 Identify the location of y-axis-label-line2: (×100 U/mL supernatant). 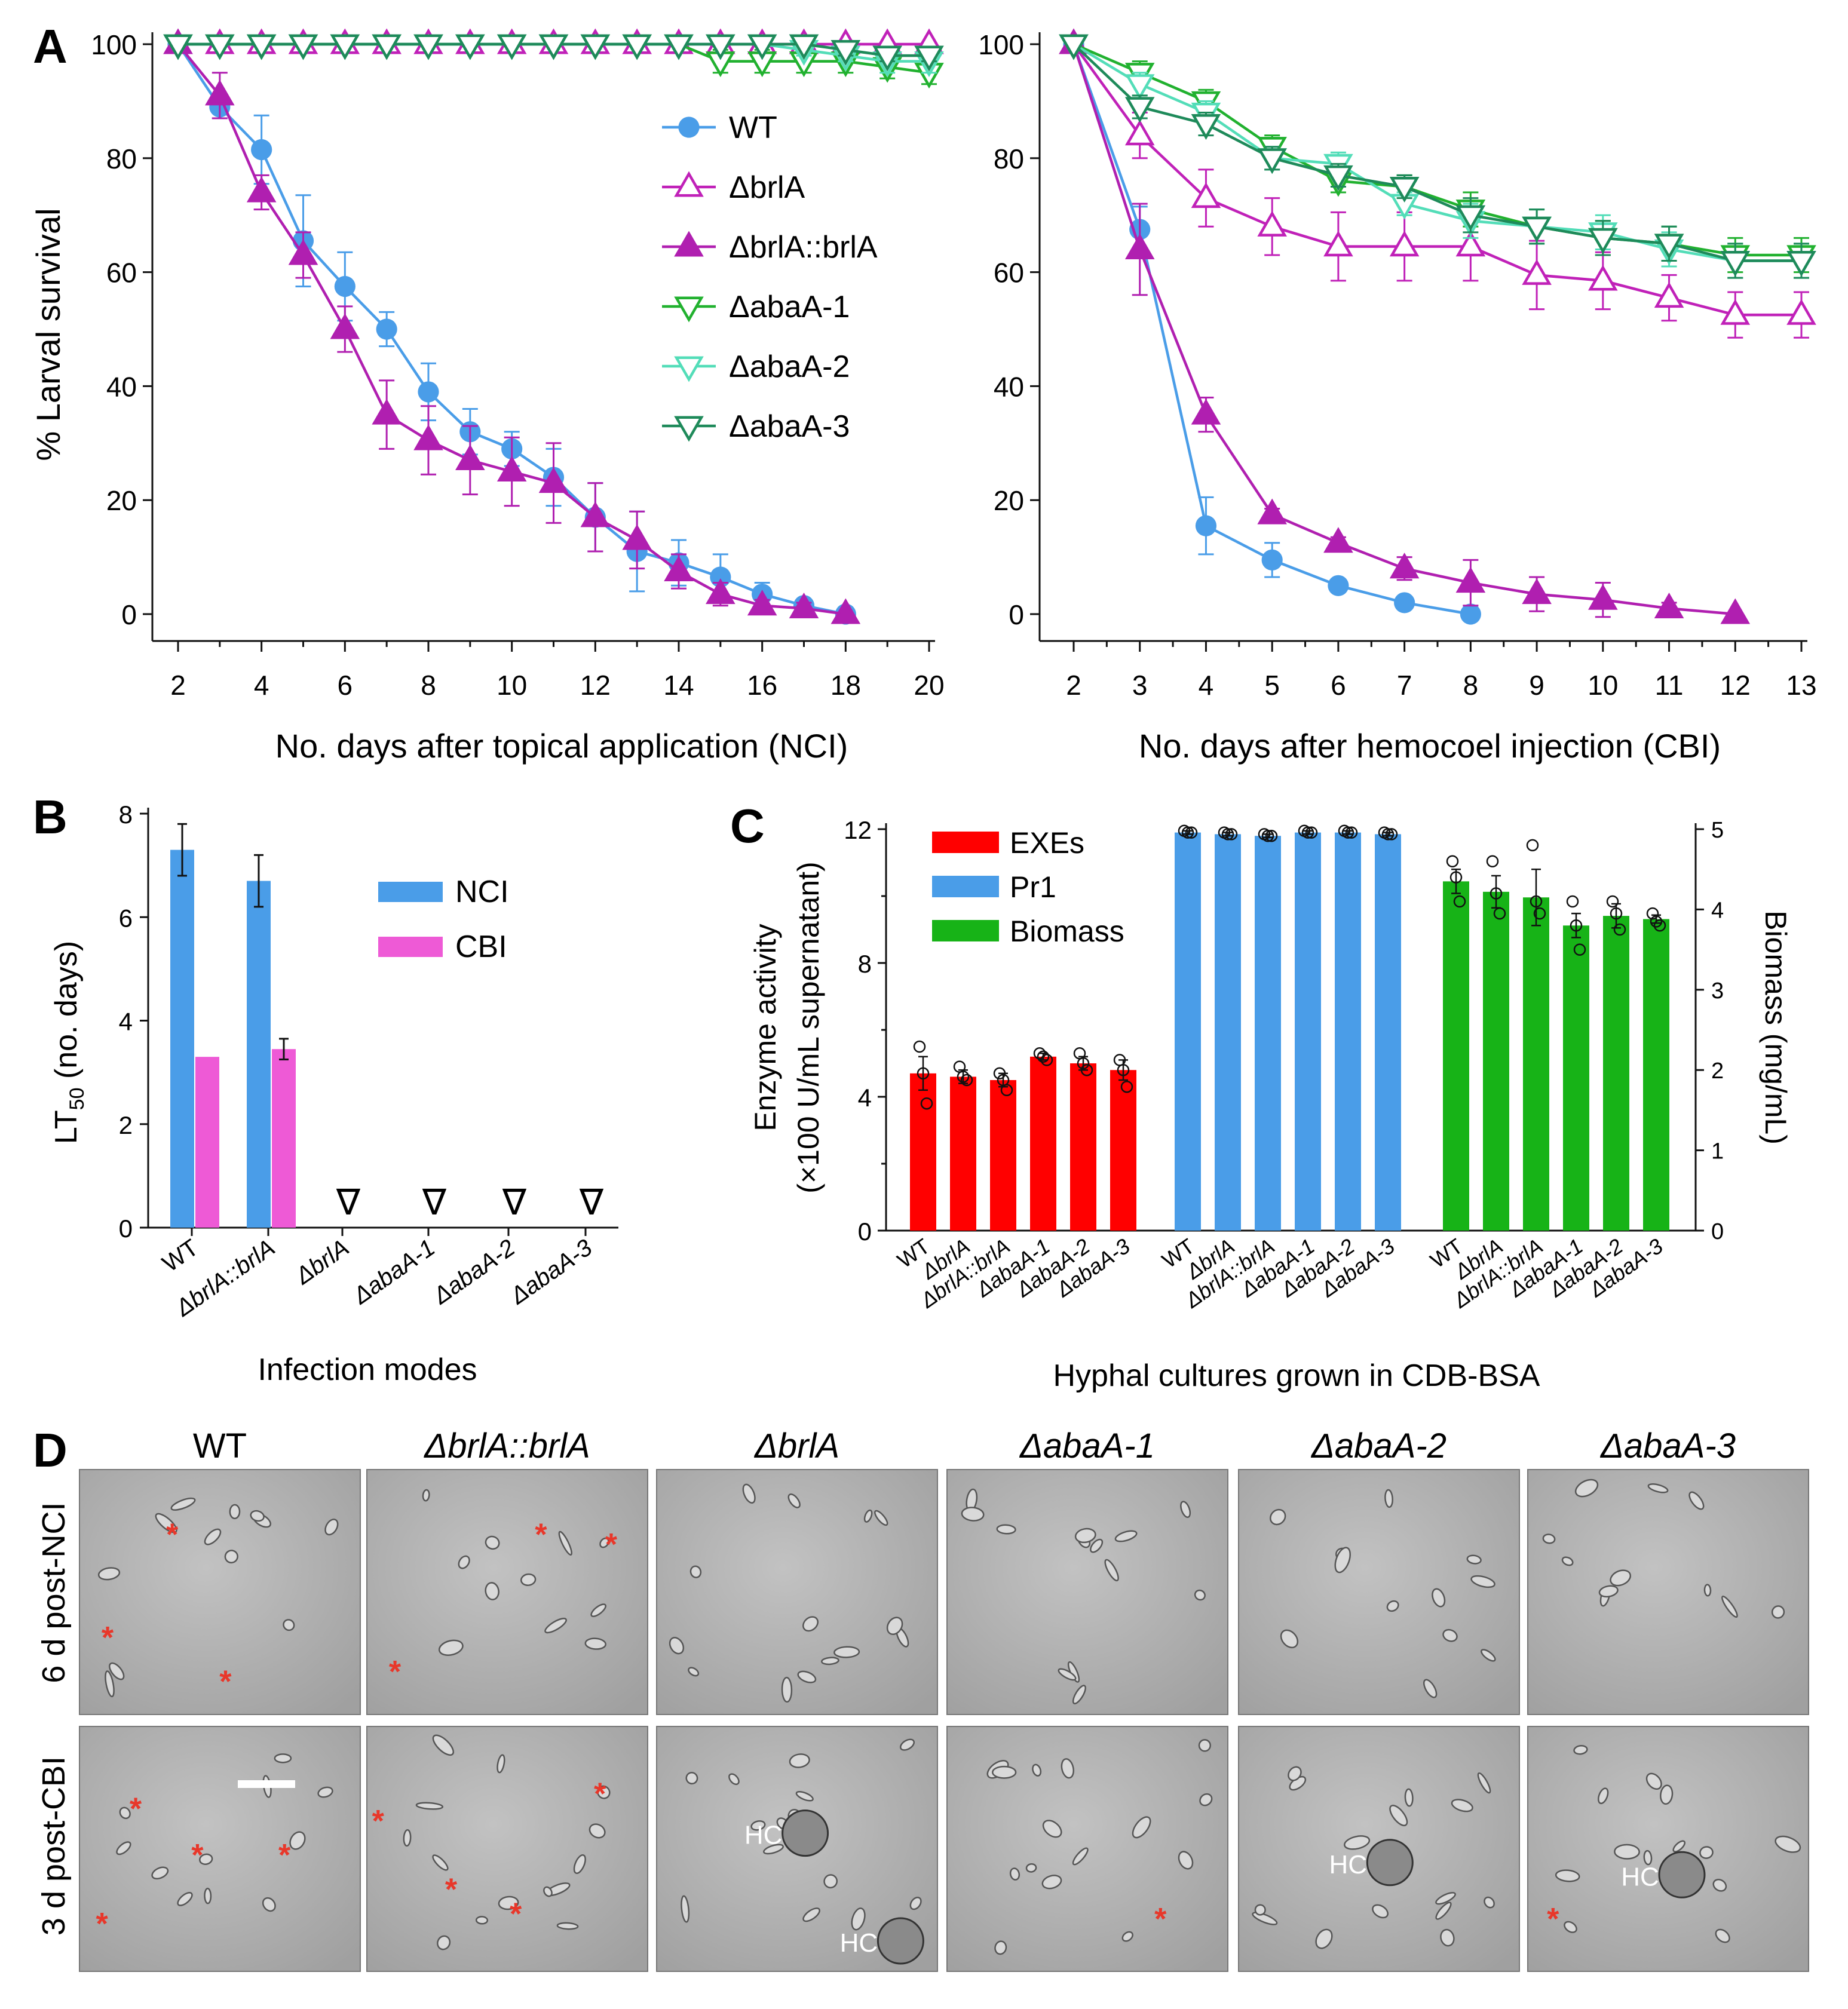
(808, 1027).